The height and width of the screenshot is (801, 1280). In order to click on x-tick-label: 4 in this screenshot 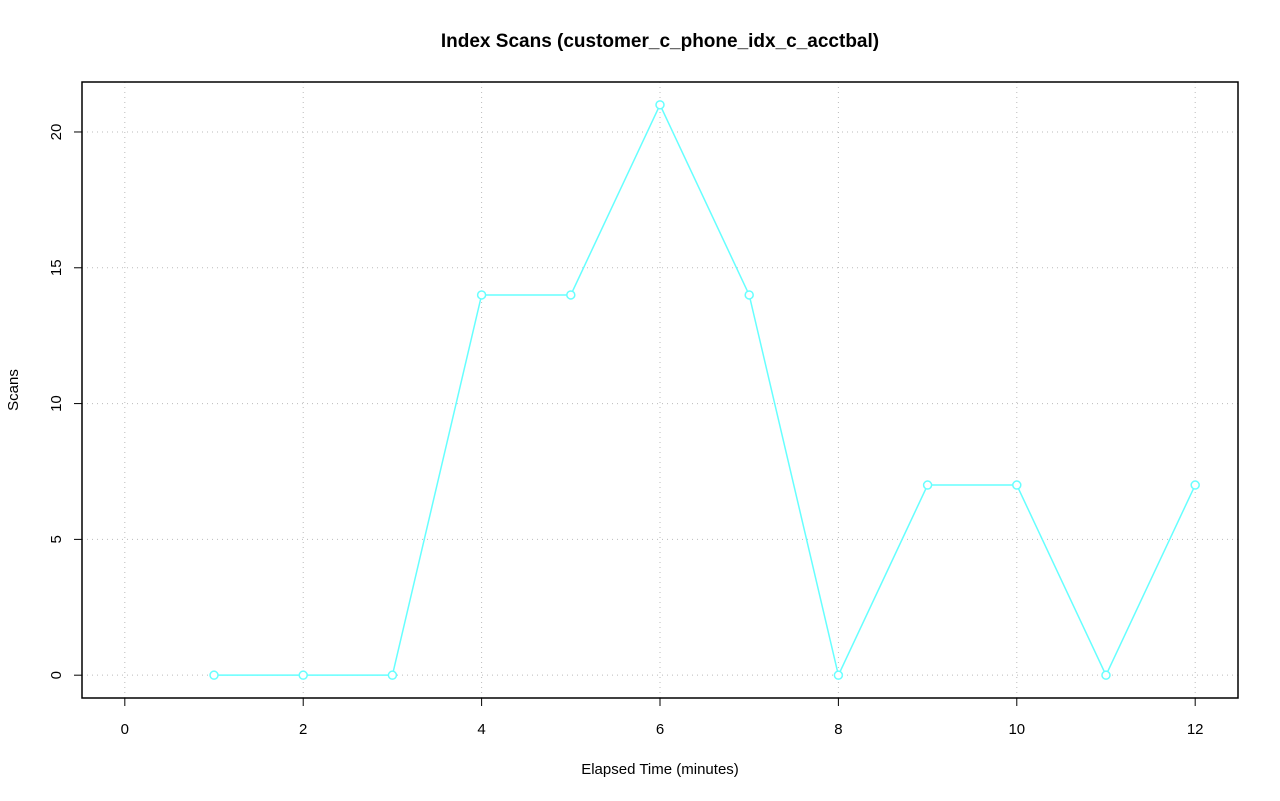, I will do `click(481, 729)`.